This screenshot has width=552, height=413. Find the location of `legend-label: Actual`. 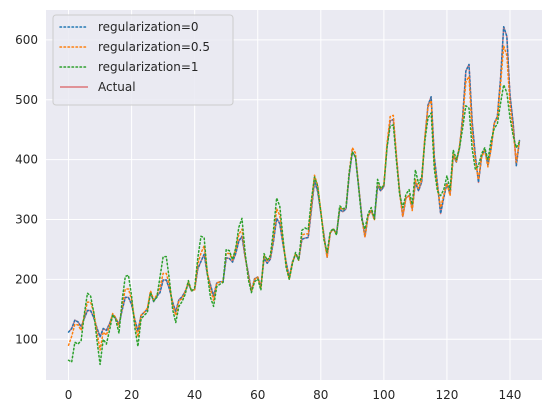

legend-label: Actual is located at coordinates (117, 87).